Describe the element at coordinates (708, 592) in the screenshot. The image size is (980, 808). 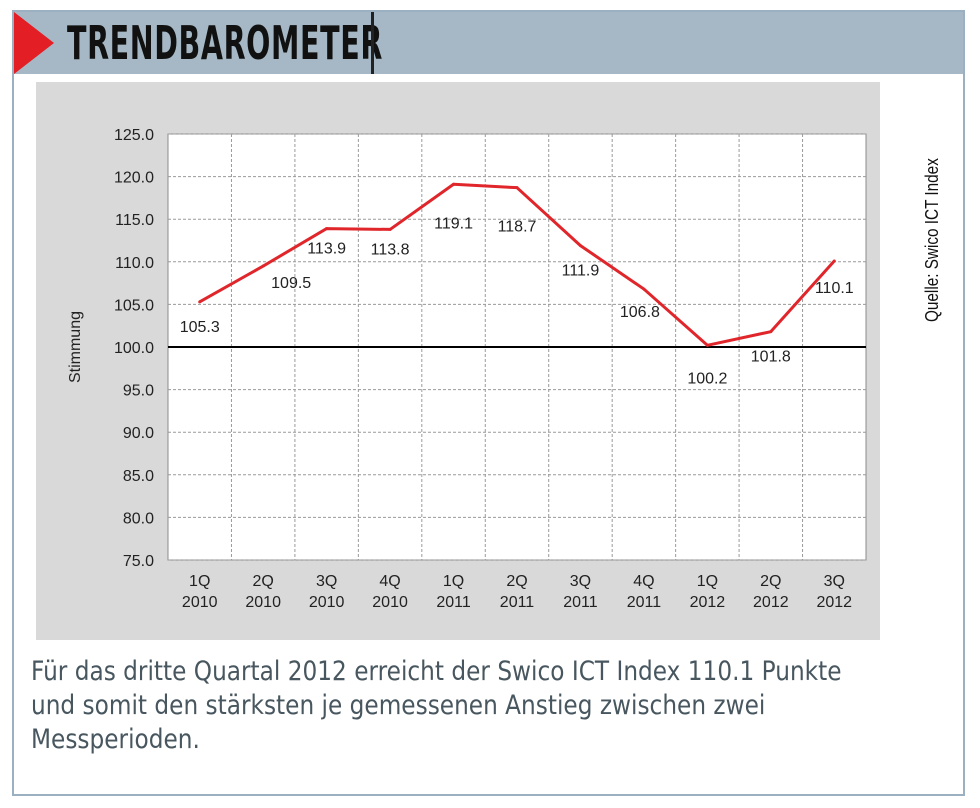
I see `x-tick-label: 1Q 2012` at that location.